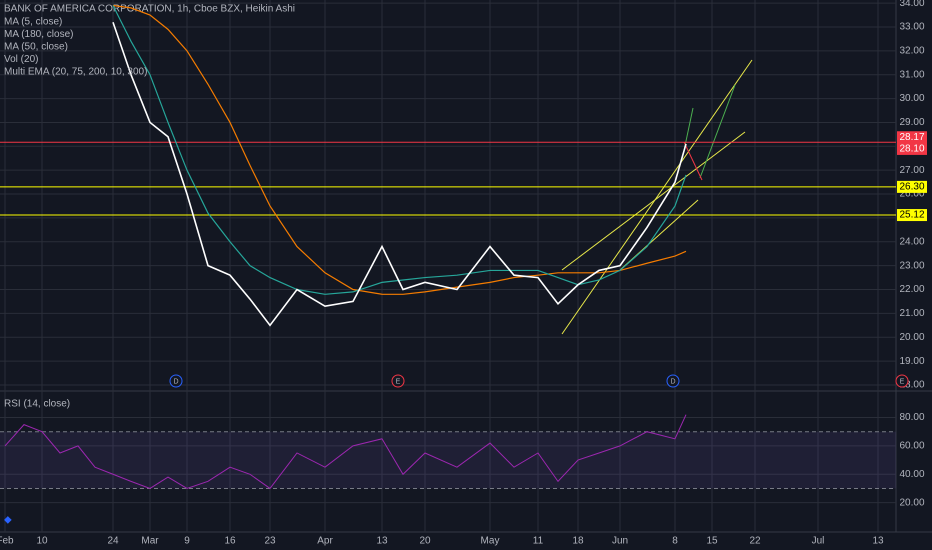 The width and height of the screenshot is (932, 550). Describe the element at coordinates (911, 313) in the screenshot. I see `y-tick-label: 21.00` at that location.